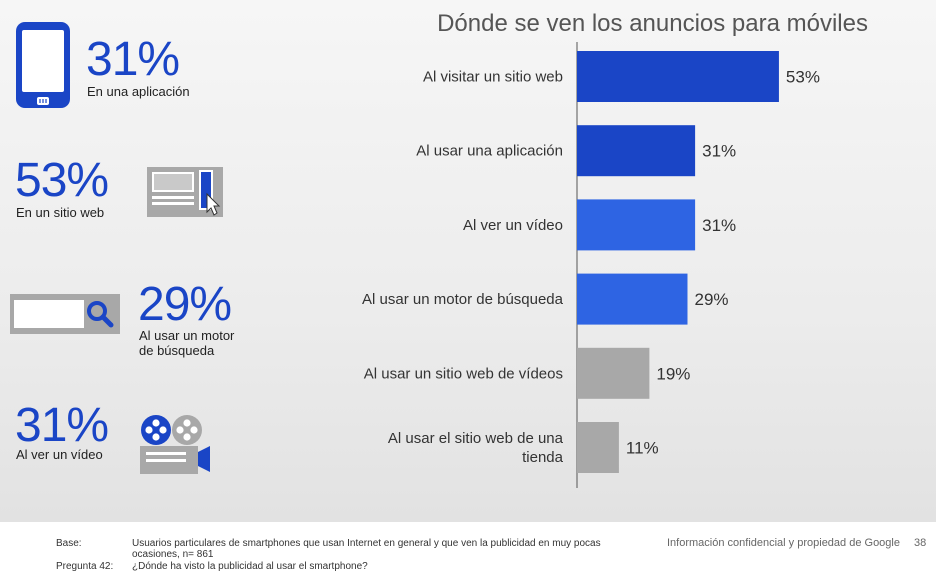 The height and width of the screenshot is (575, 936). What do you see at coordinates (711, 299) in the screenshot?
I see `bar-value-label-4: 29%` at bounding box center [711, 299].